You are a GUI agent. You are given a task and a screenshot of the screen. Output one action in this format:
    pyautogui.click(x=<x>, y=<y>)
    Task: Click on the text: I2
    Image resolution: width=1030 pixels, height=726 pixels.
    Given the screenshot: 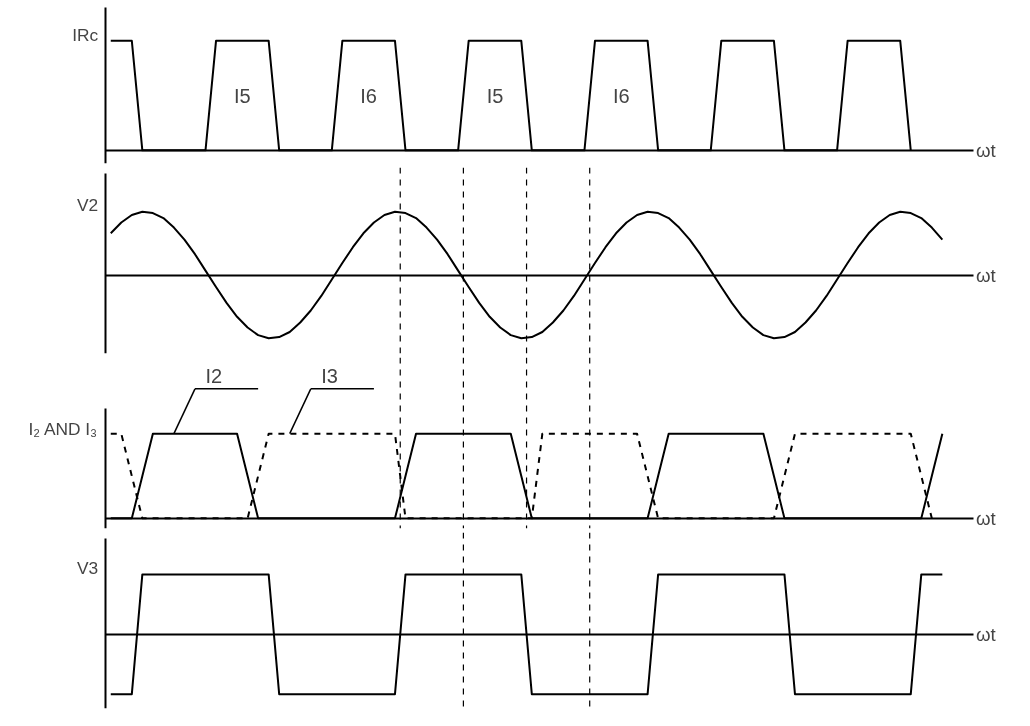 What is the action you would take?
    pyautogui.click(x=214, y=376)
    